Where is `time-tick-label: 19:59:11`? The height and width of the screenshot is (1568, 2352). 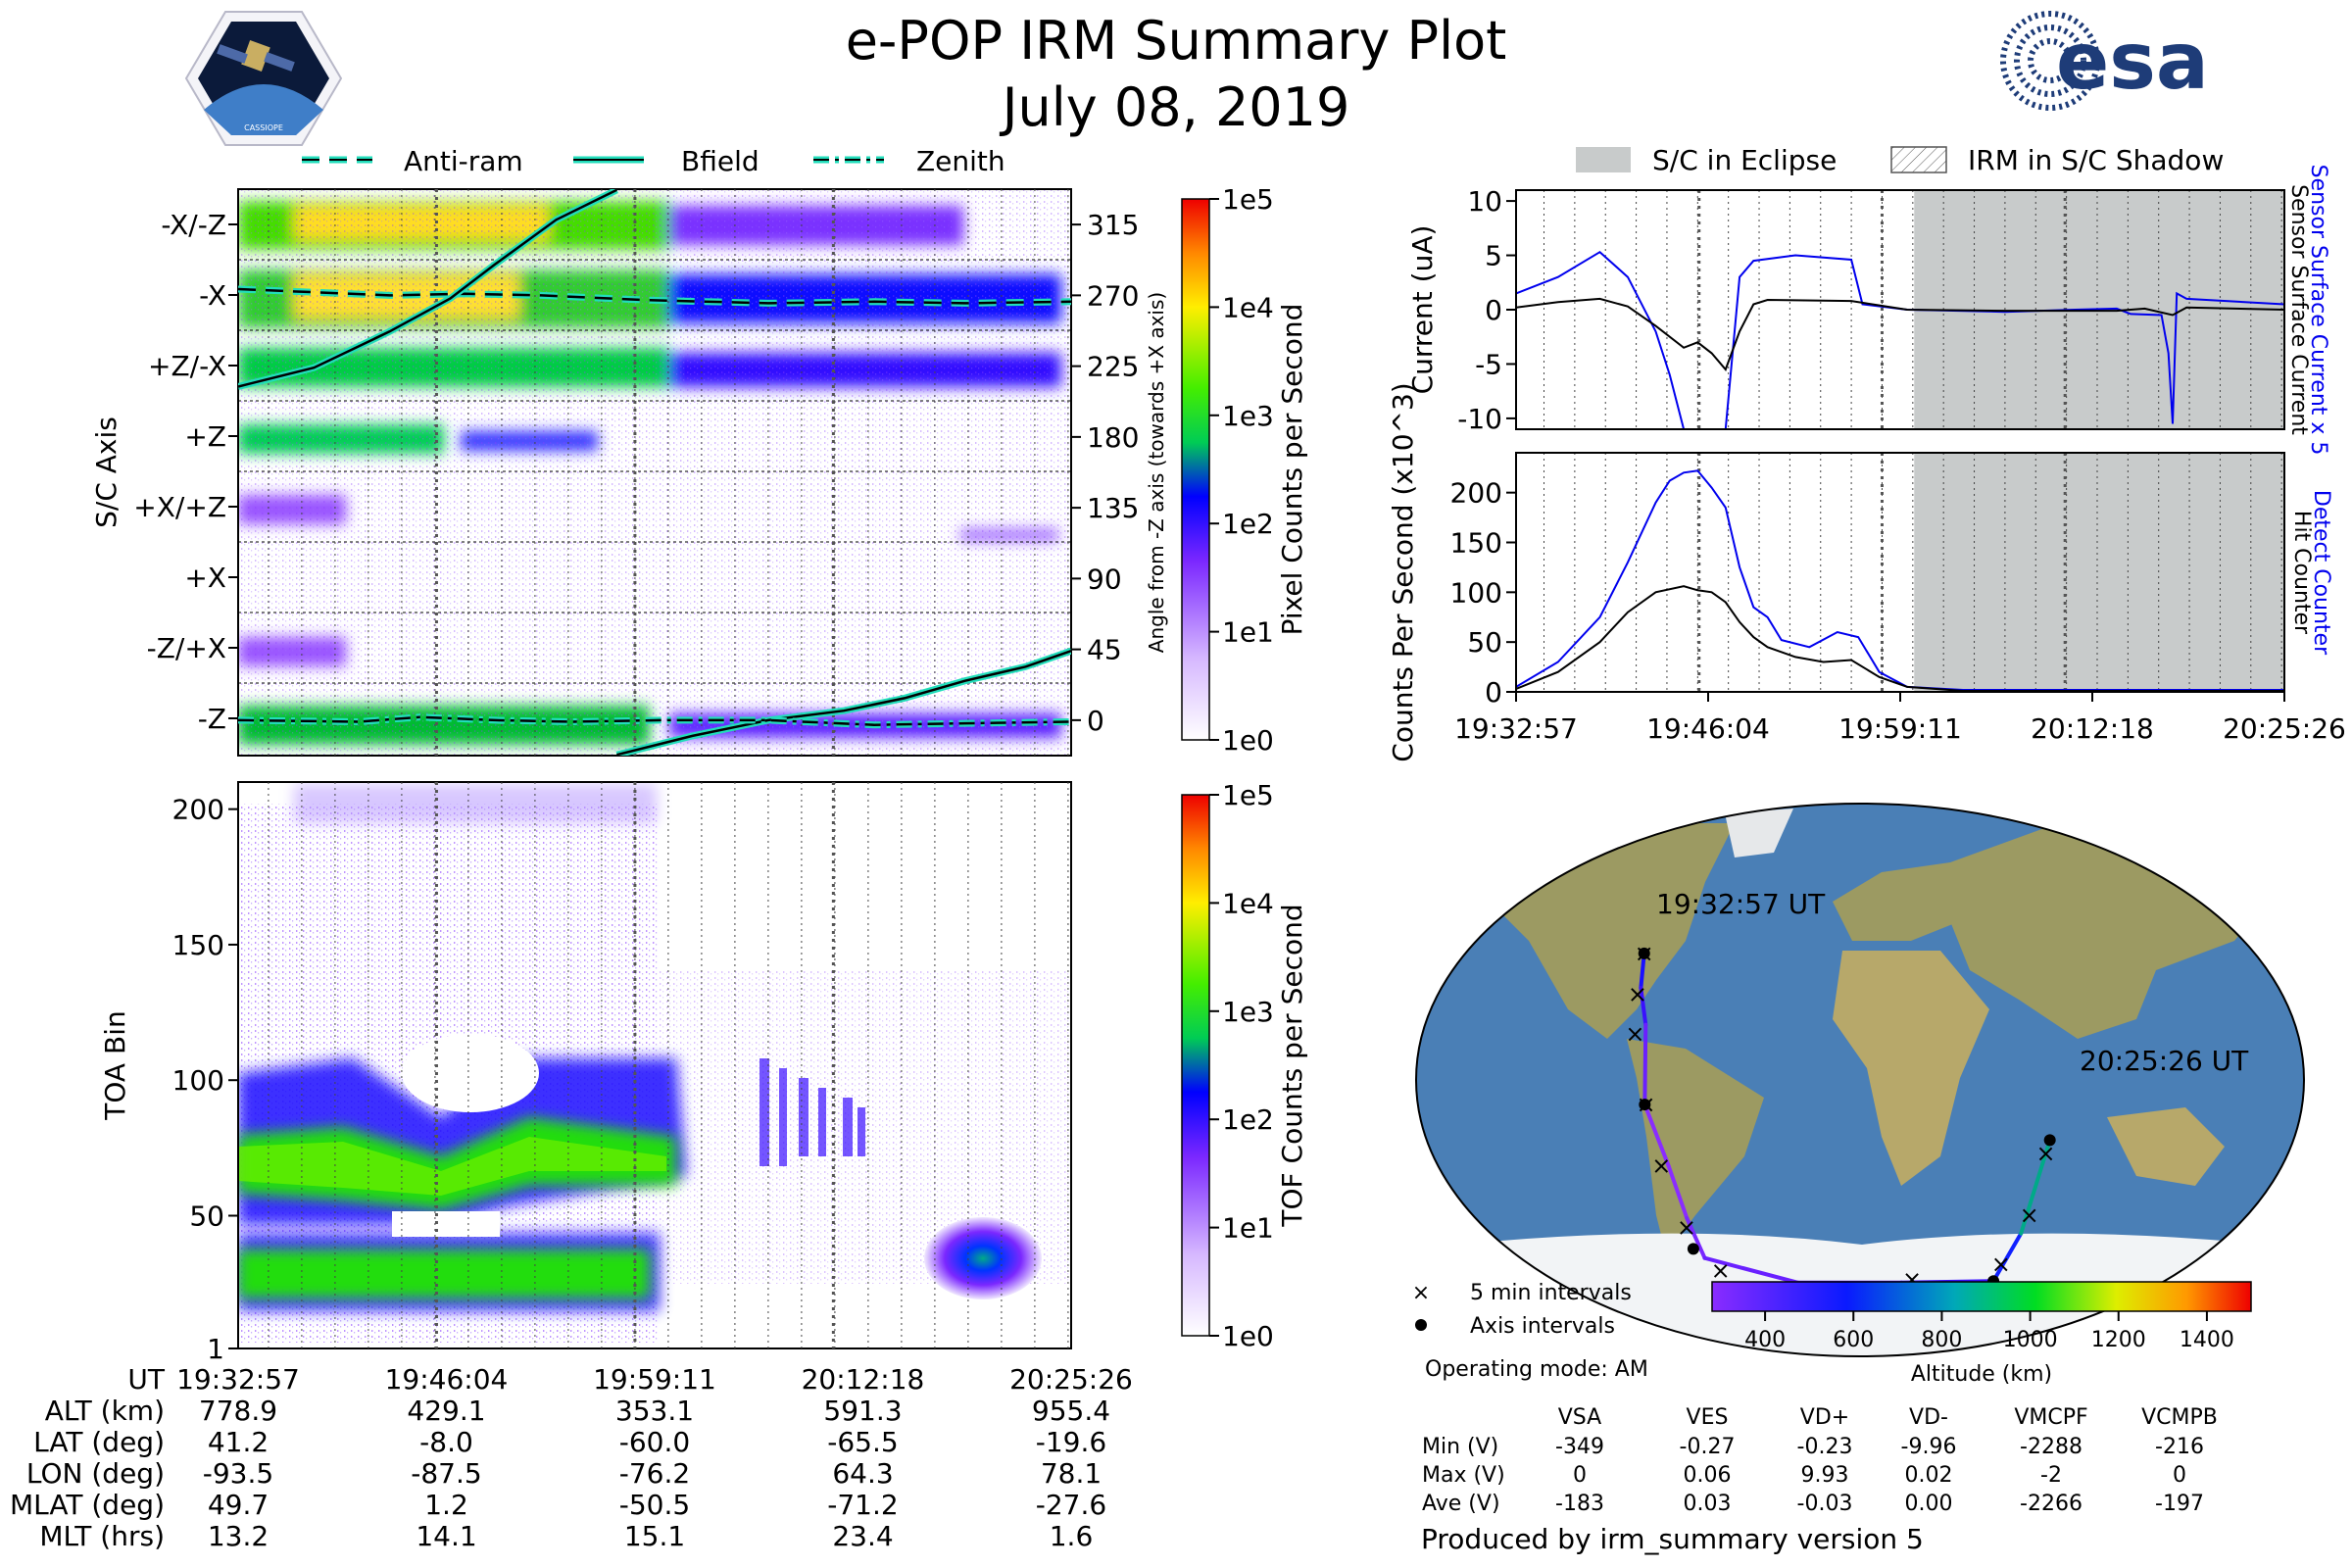 time-tick-label: 19:59:11 is located at coordinates (1900, 728).